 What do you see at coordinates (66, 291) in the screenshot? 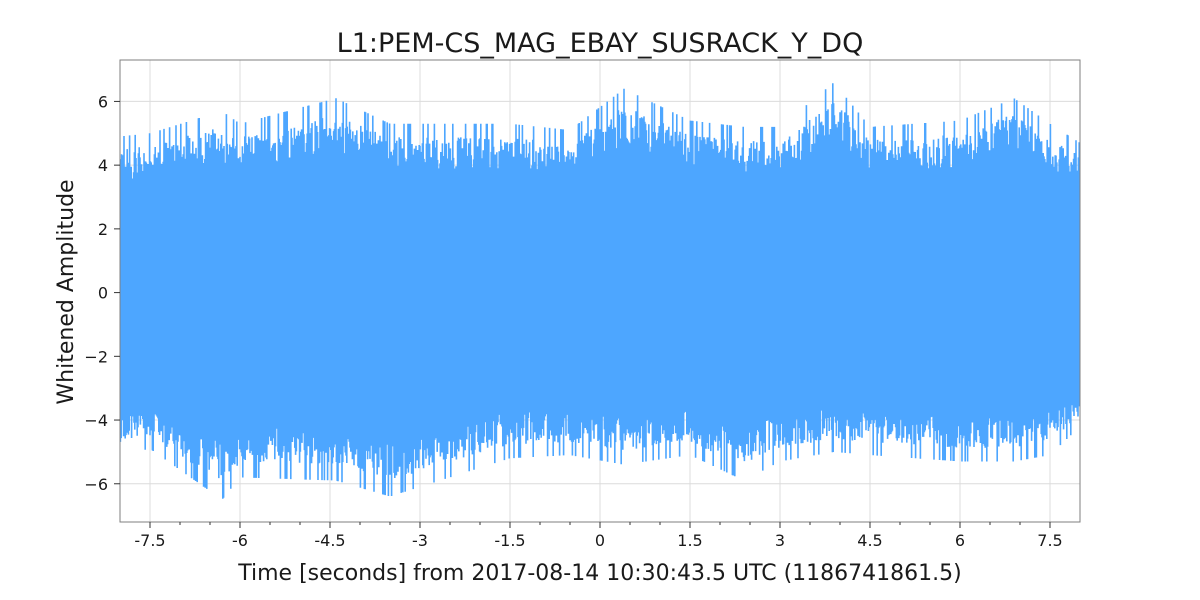
I see `y-axis-label: Whitened Amplitude` at bounding box center [66, 291].